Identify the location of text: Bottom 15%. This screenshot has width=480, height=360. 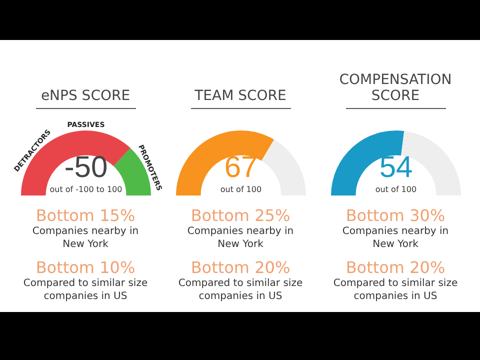
(85, 215).